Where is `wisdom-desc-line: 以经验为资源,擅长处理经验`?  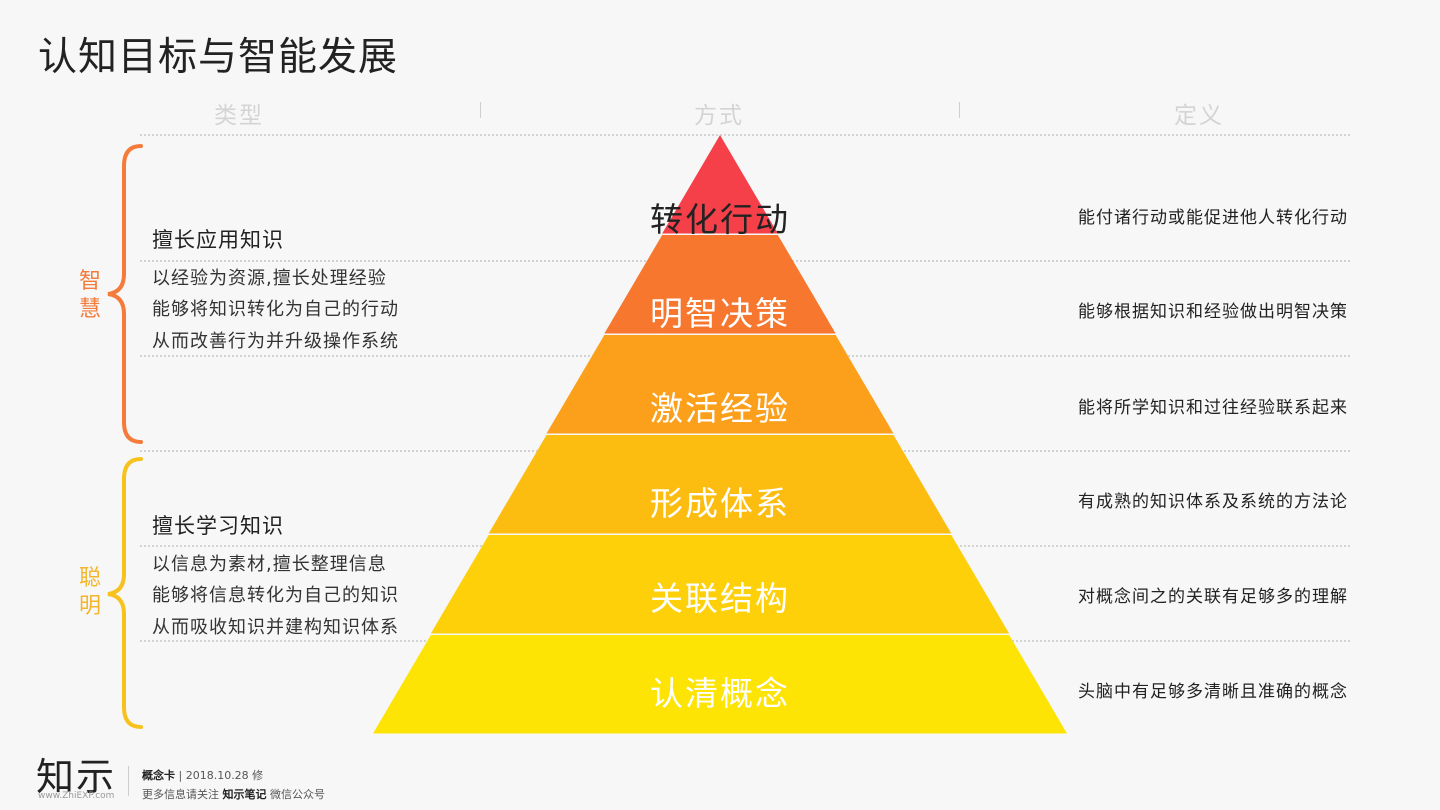 wisdom-desc-line: 以经验为资源,擅长处理经验 is located at coordinates (269, 278).